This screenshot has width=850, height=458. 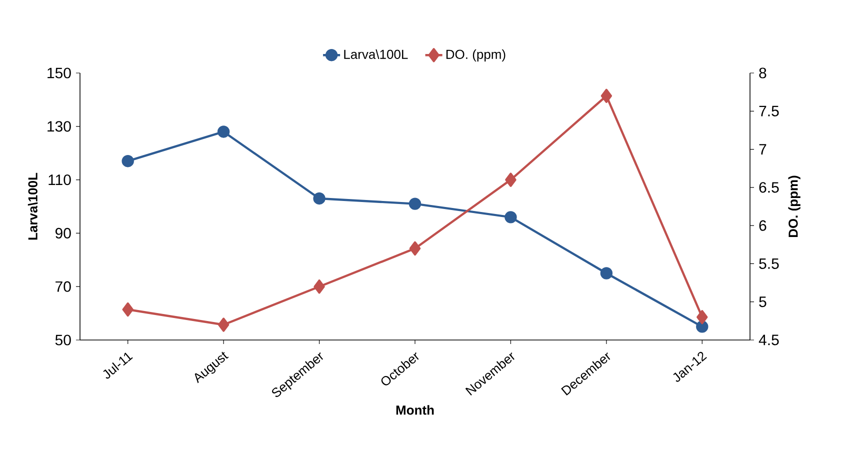 I want to click on y-tick-label: 130, so click(x=59, y=126).